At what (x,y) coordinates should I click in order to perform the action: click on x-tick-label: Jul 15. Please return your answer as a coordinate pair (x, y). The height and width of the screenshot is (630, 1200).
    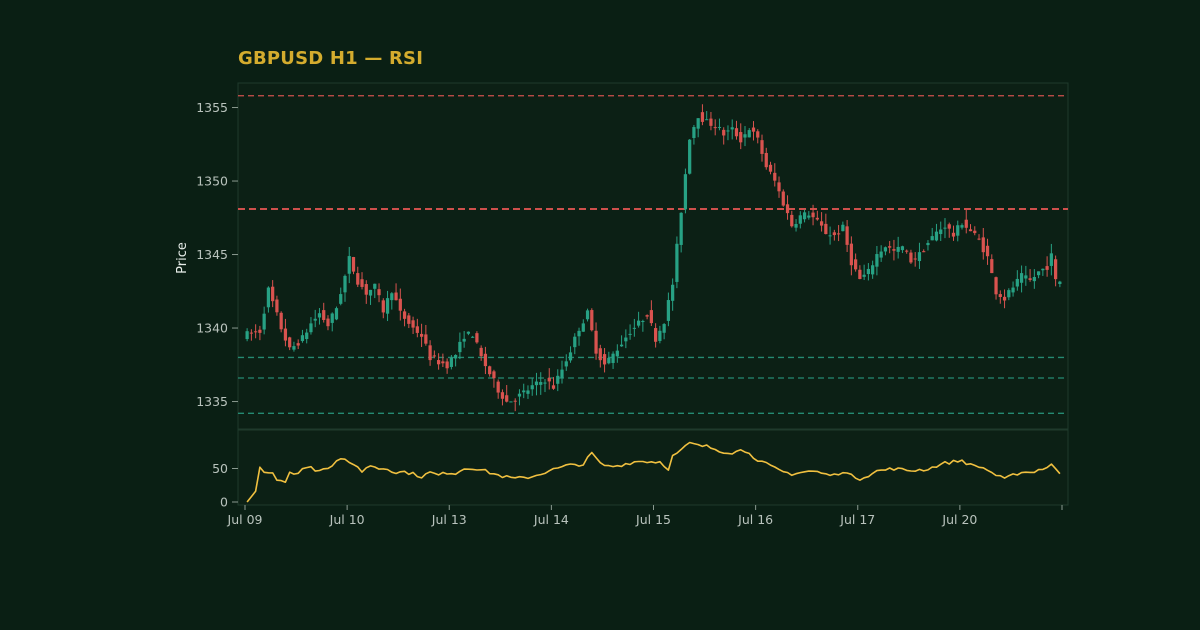
    Looking at the image, I should click on (653, 519).